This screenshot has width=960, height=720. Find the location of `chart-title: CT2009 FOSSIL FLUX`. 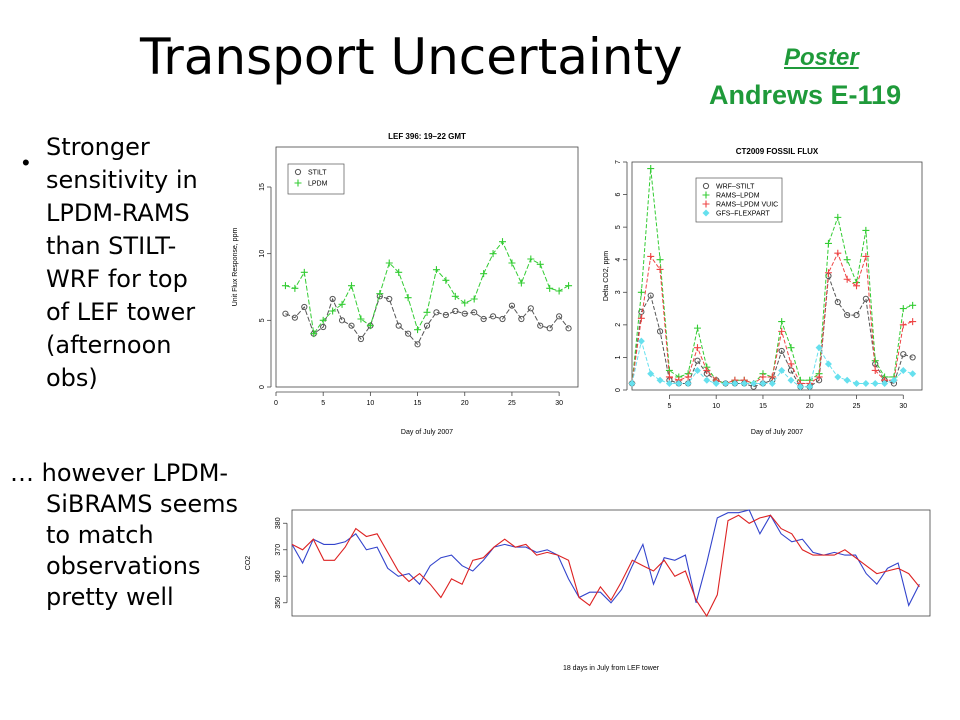

chart-title: CT2009 FOSSIL FLUX is located at coordinates (777, 151).